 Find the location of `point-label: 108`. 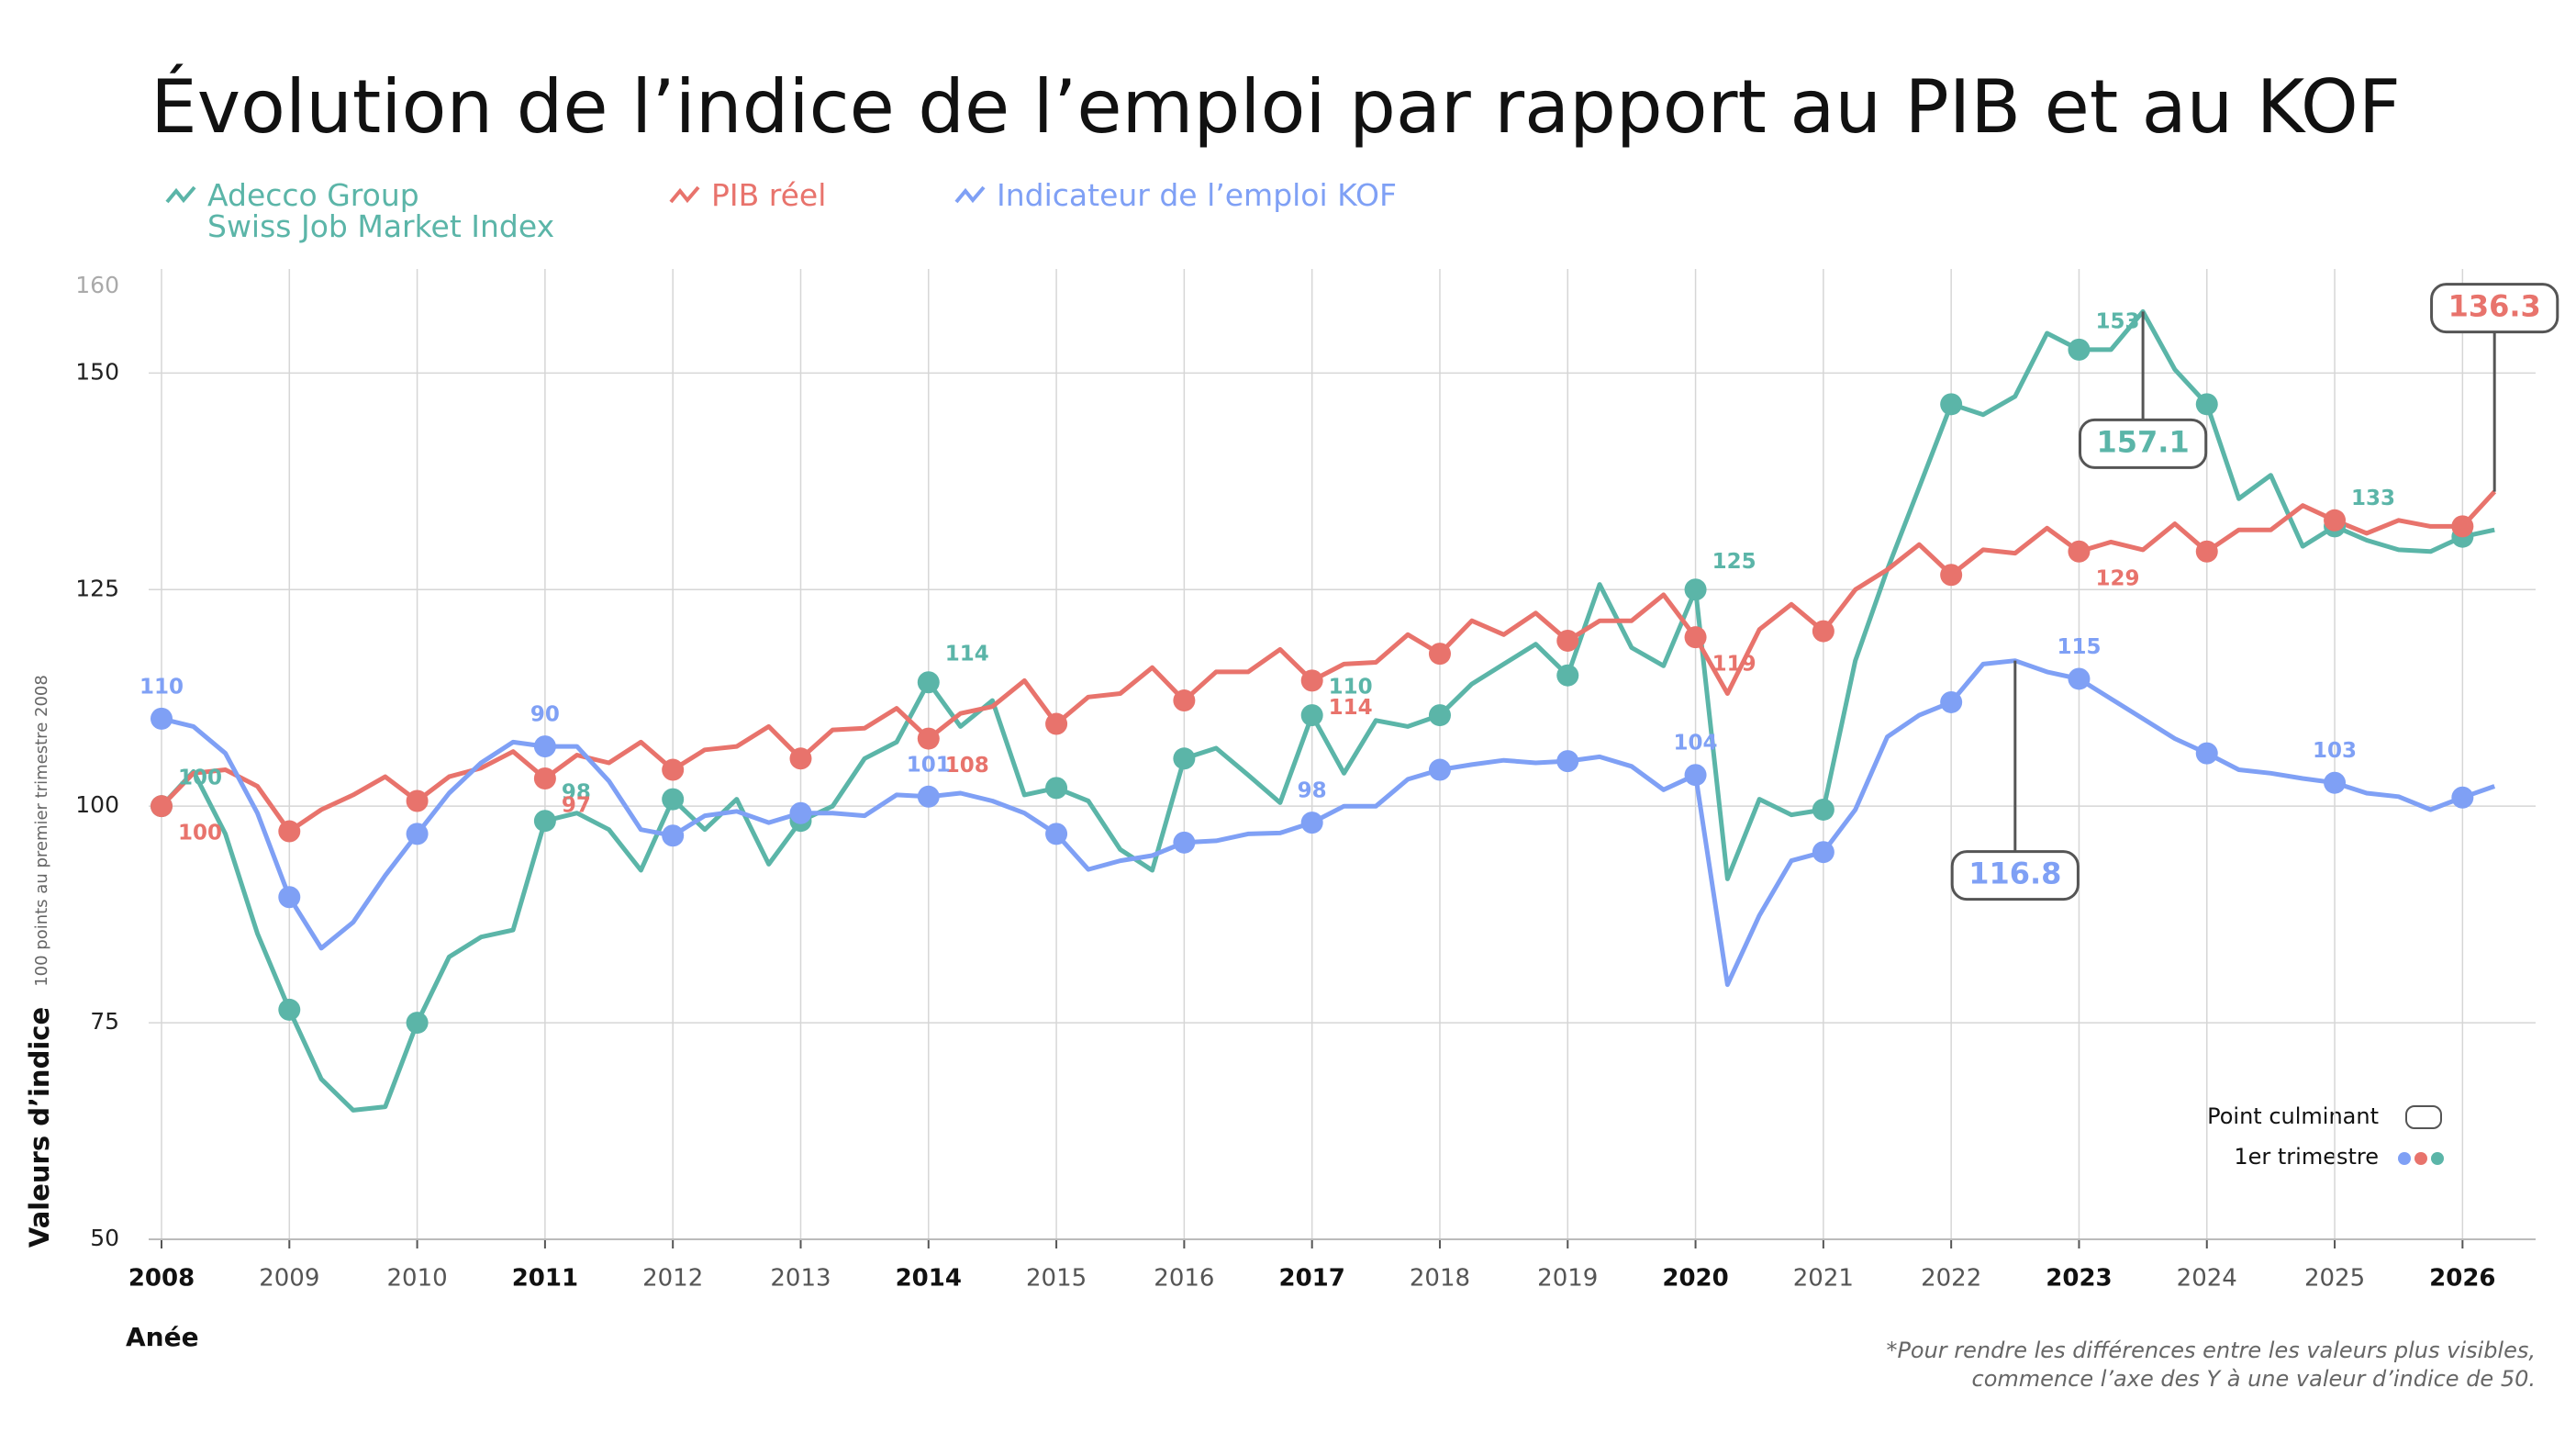

point-label: 108 is located at coordinates (967, 766).